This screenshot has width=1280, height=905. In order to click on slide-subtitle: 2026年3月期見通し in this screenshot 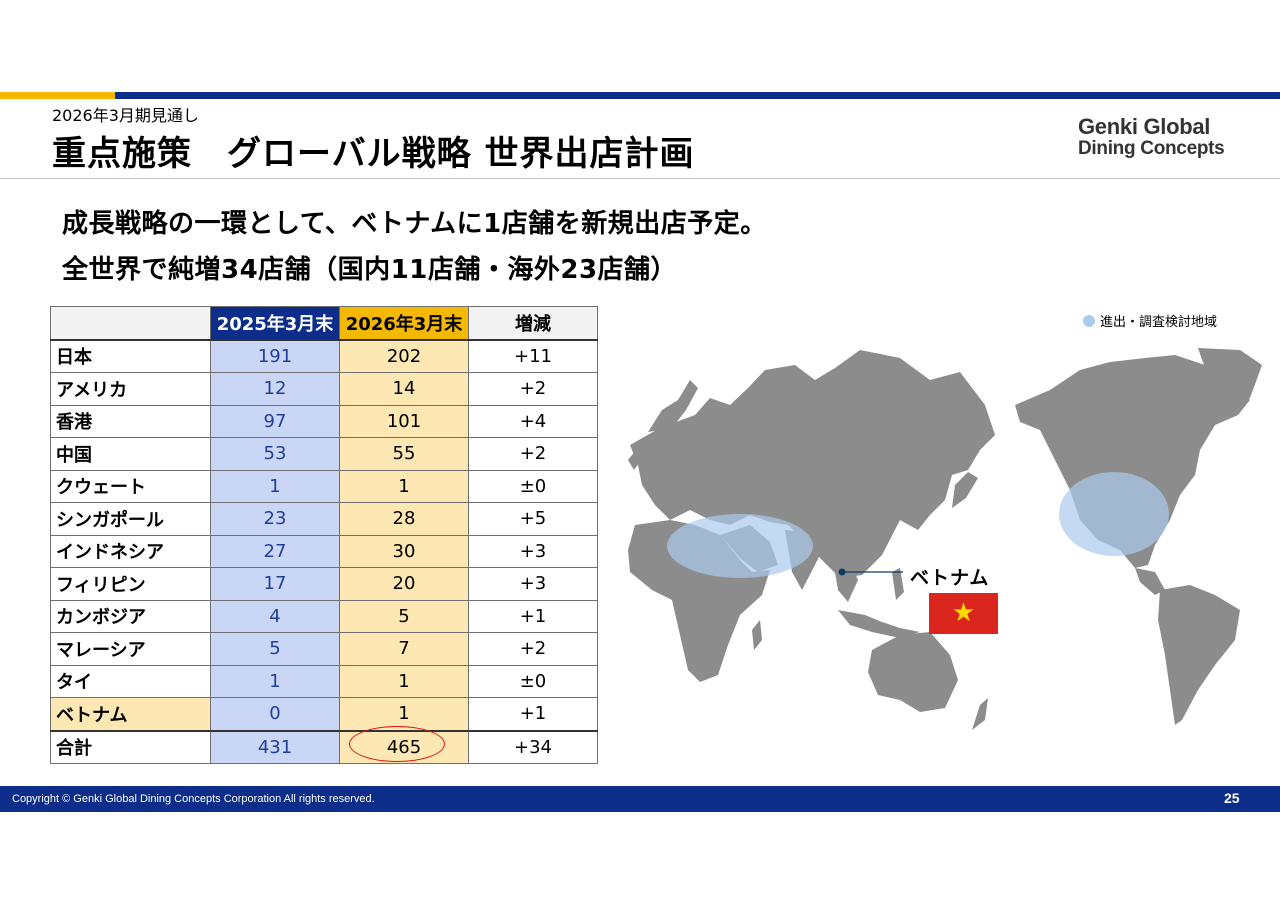, I will do `click(125, 115)`.